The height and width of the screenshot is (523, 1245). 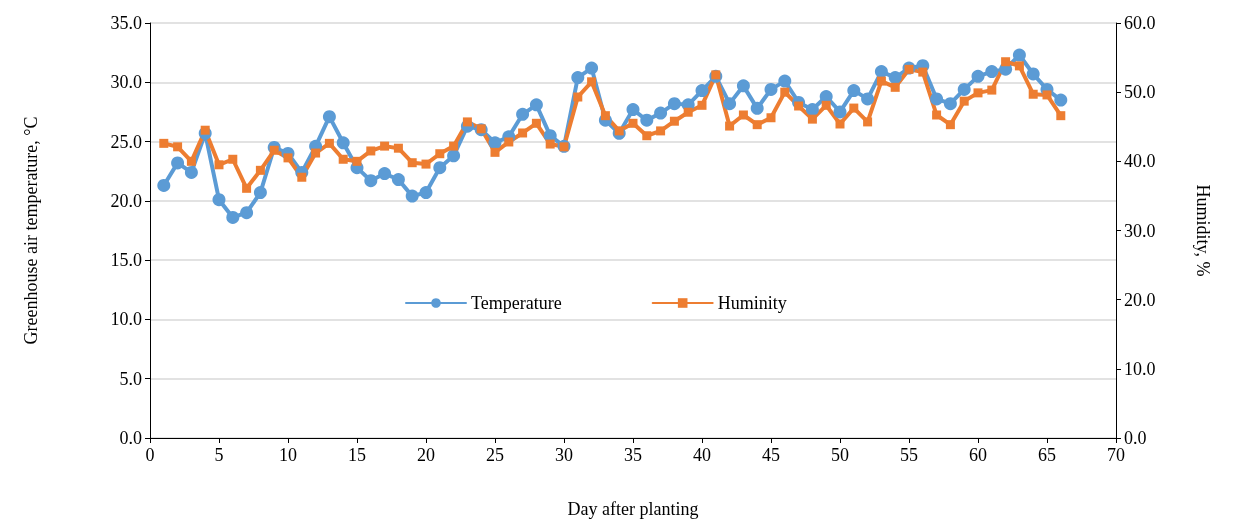 What do you see at coordinates (130, 438) in the screenshot?
I see `y-tick-label: 0.0` at bounding box center [130, 438].